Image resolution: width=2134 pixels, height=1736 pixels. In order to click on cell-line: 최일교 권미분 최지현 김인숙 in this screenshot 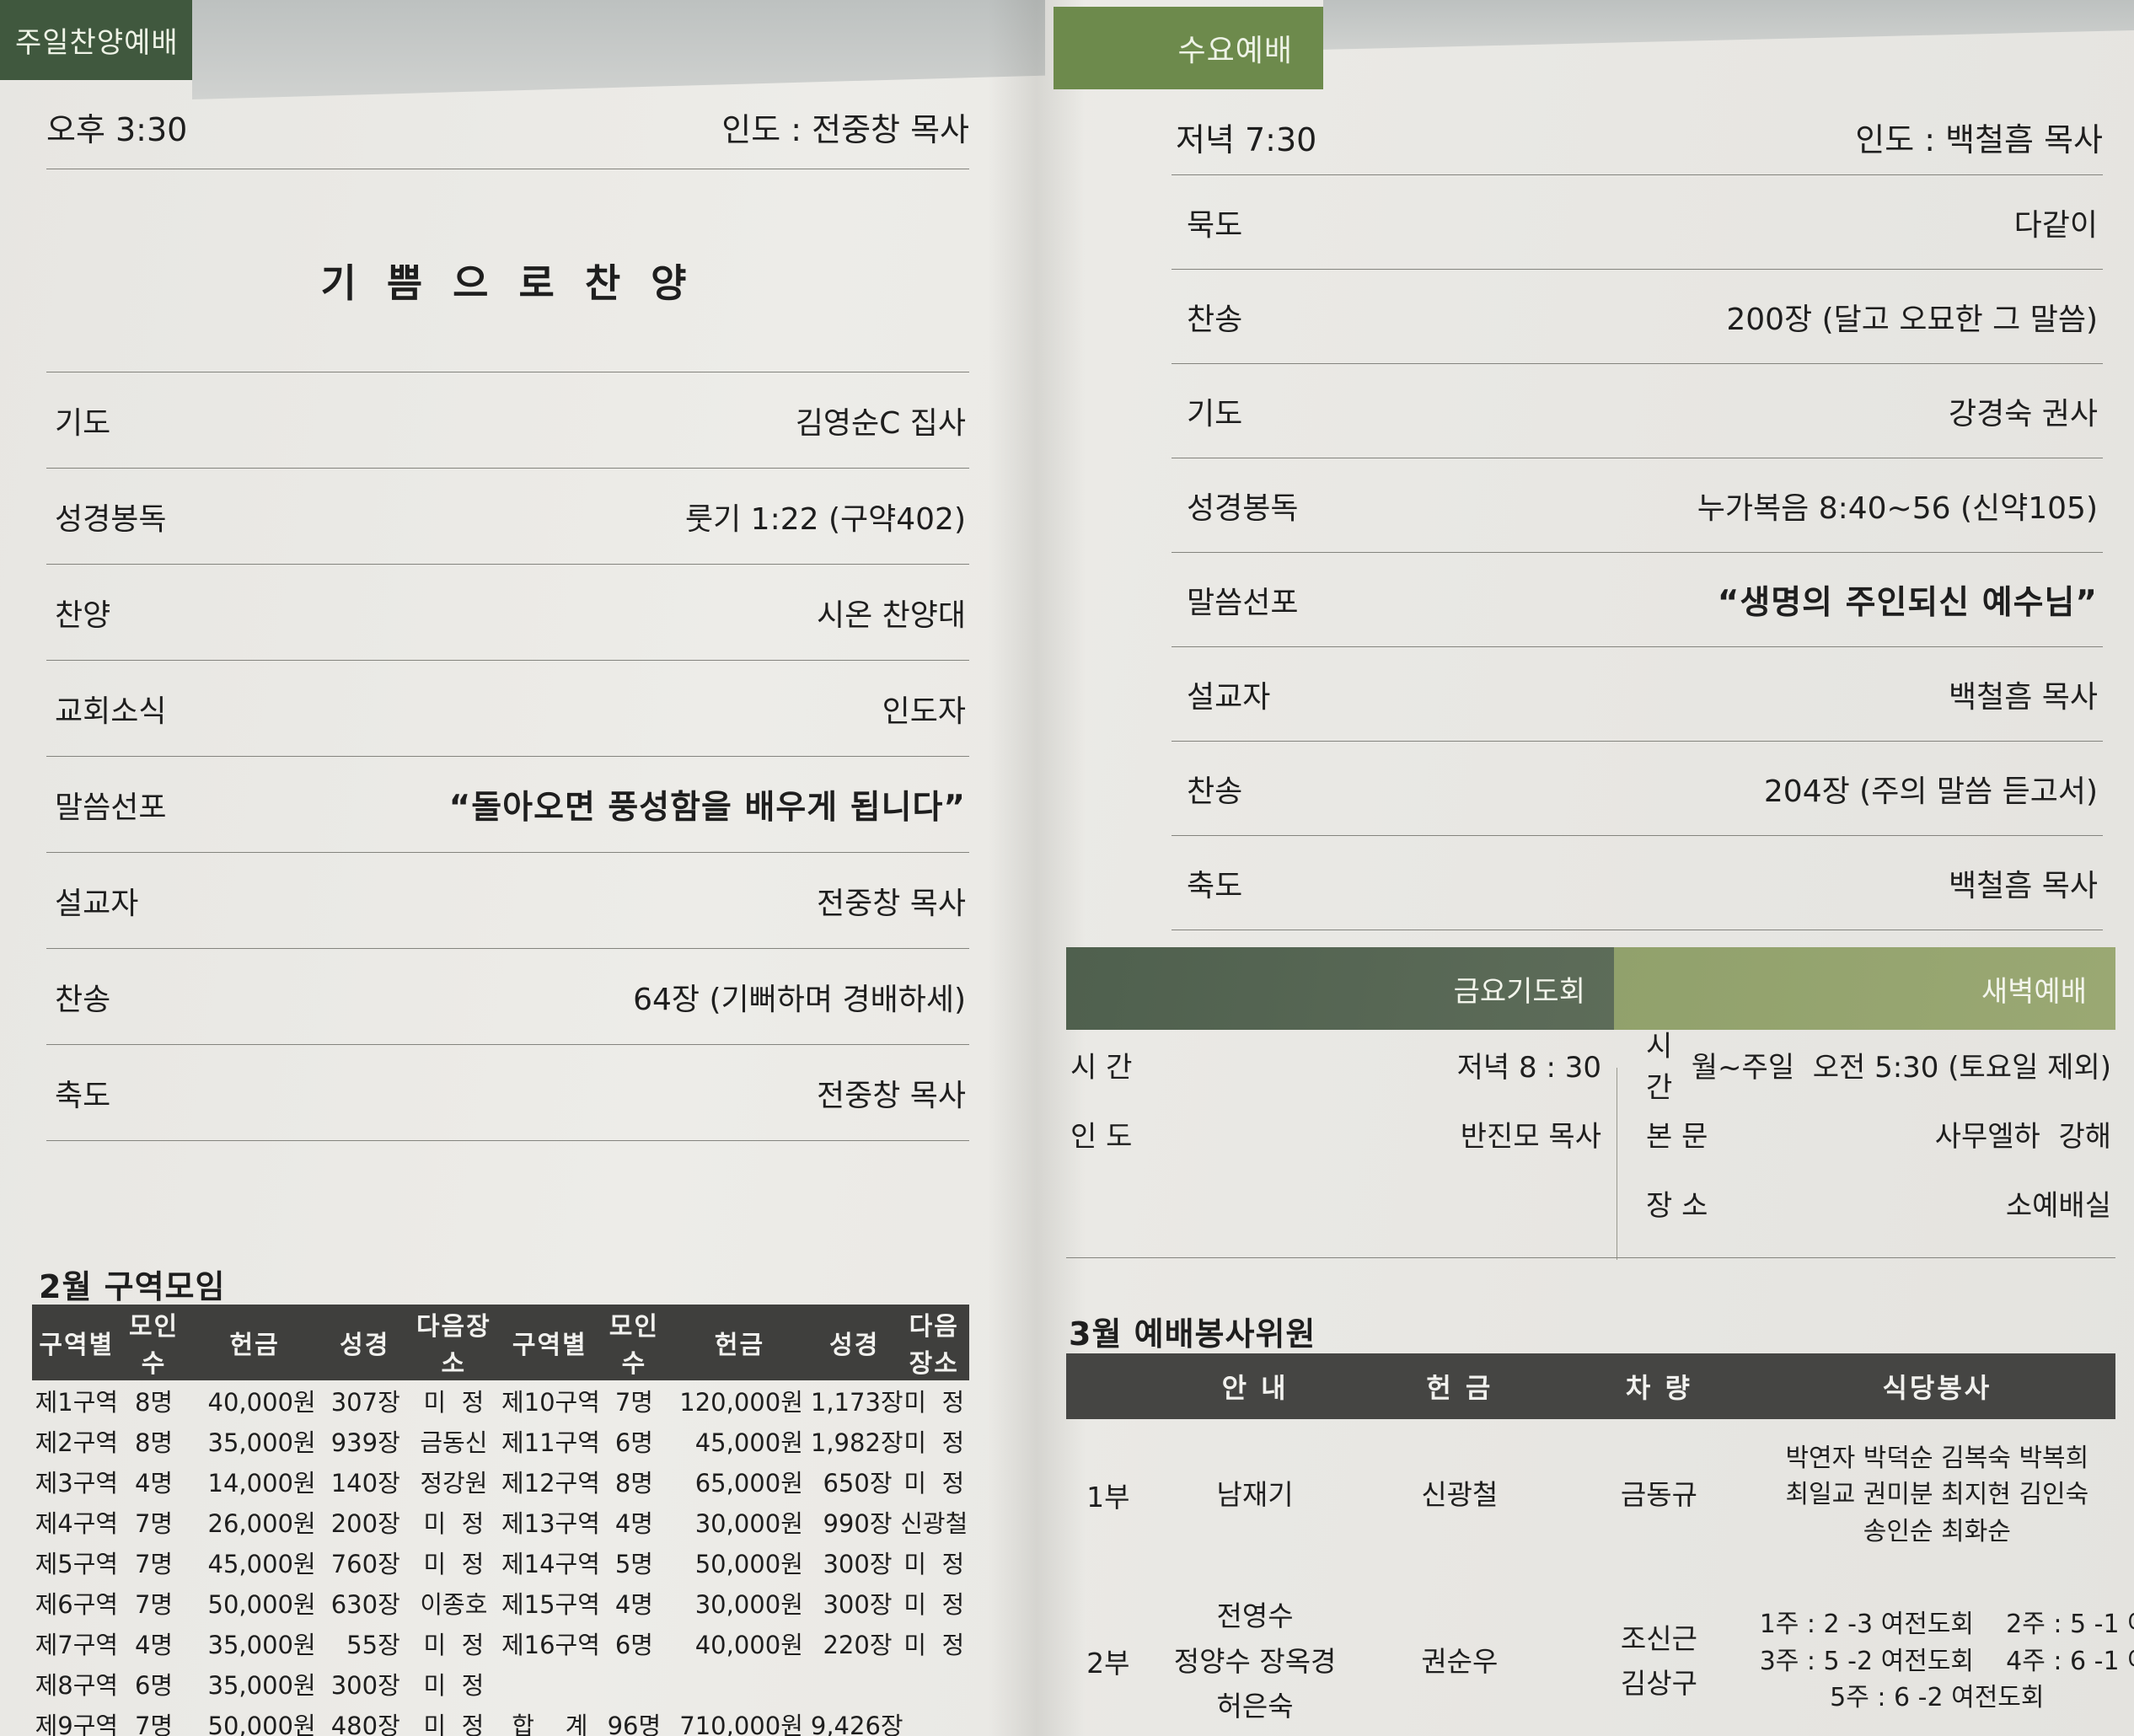, I will do `click(1937, 1495)`.